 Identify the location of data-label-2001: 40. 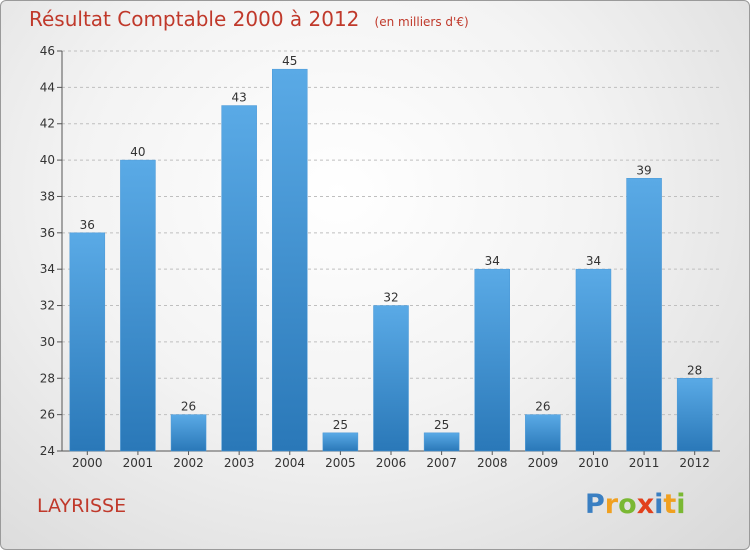
(137, 152).